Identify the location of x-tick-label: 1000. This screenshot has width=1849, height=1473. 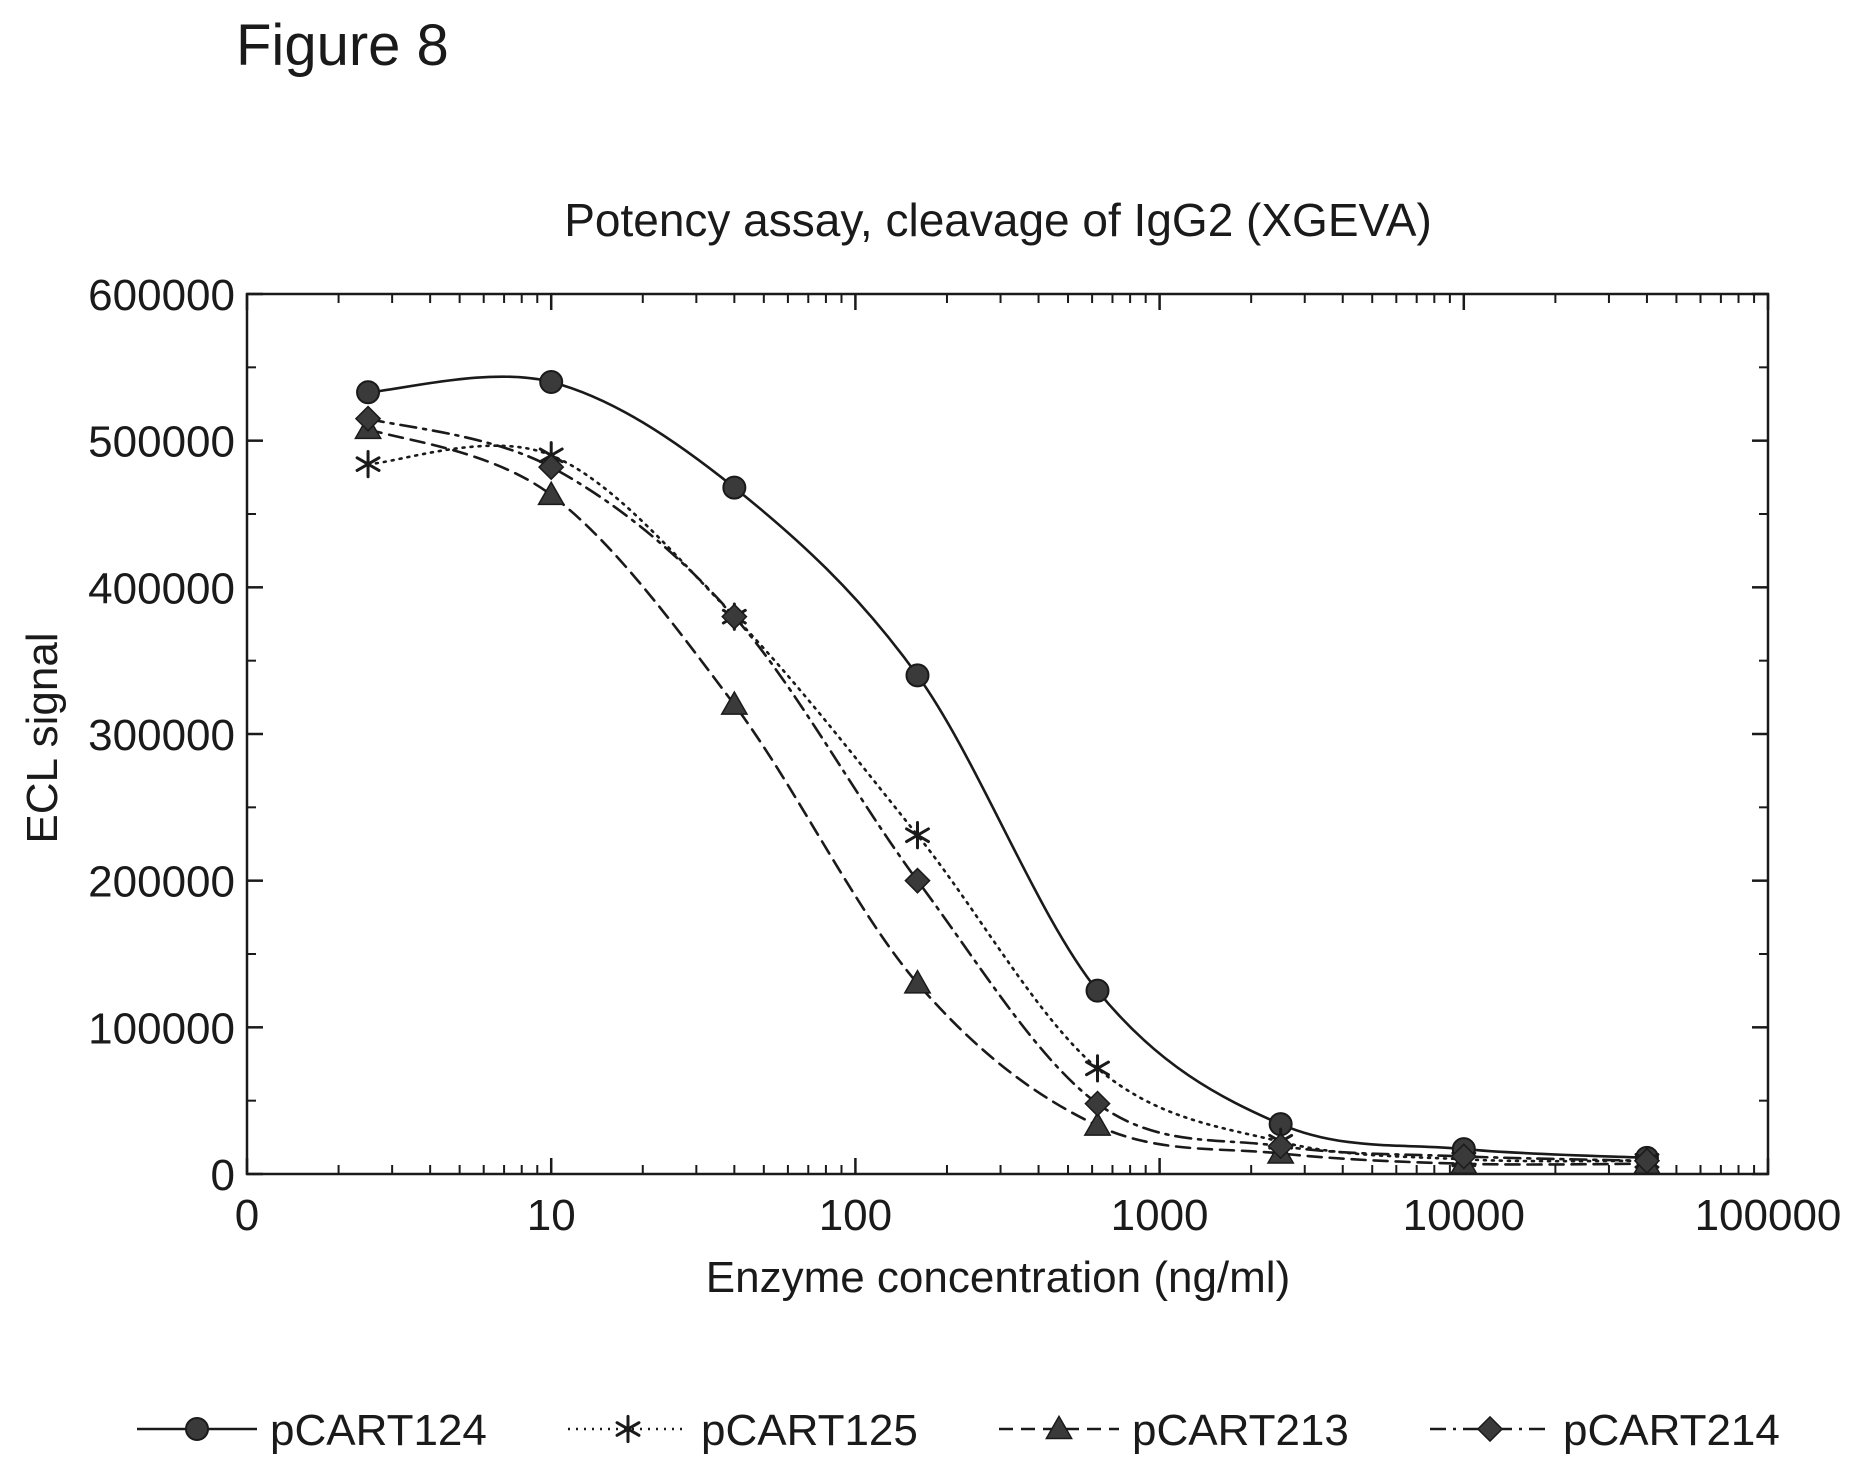
(1160, 1215).